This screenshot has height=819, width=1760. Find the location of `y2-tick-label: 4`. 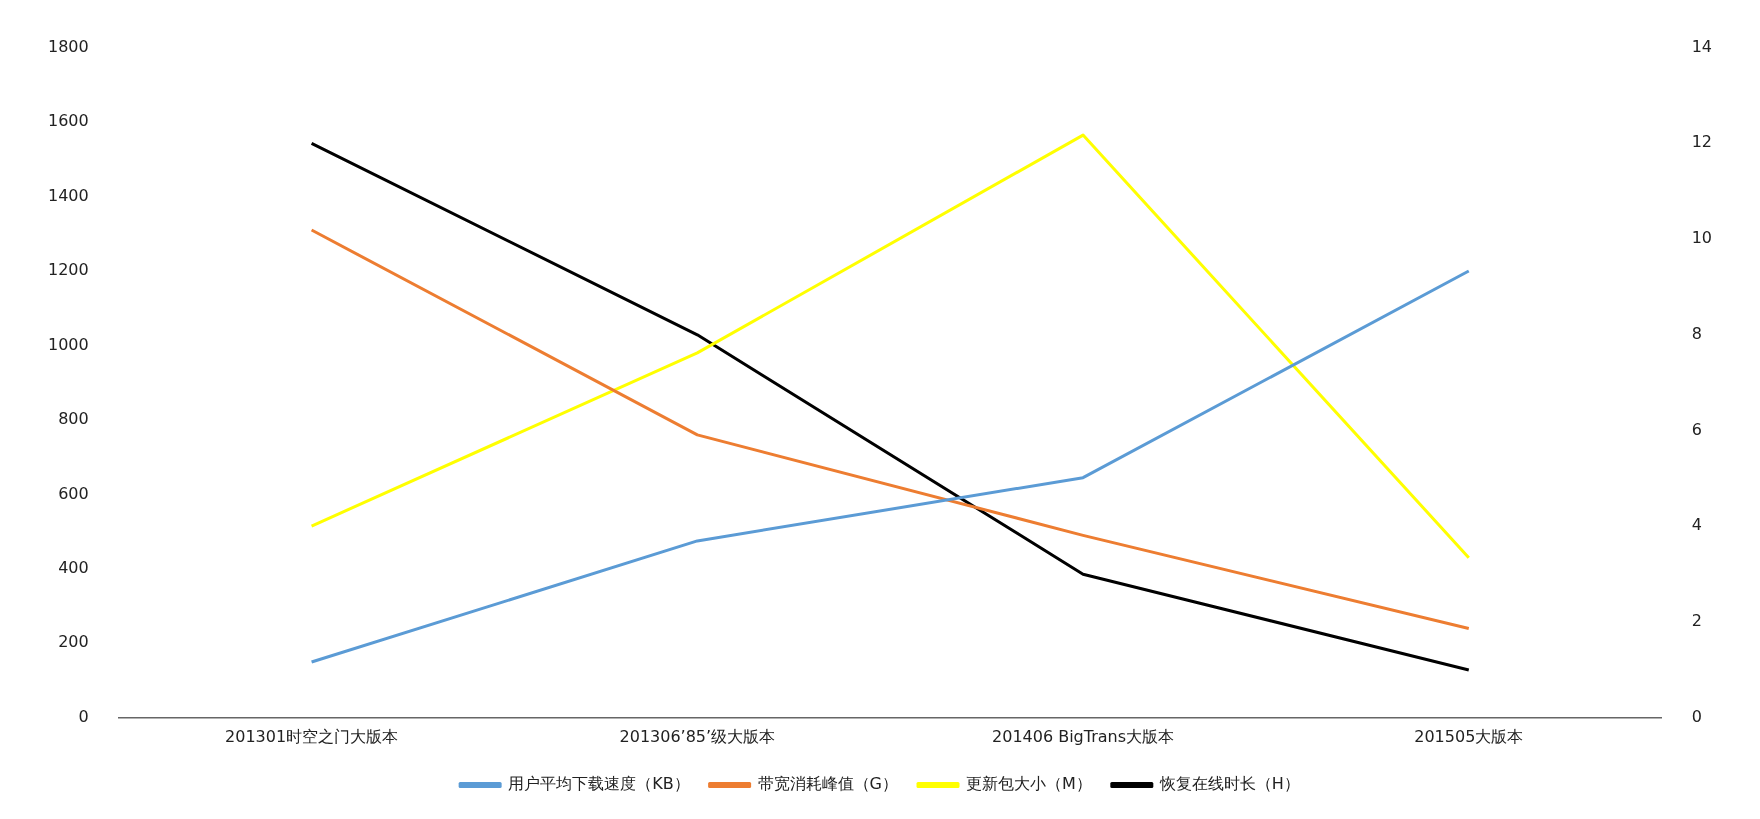

y2-tick-label: 4 is located at coordinates (1696, 525).